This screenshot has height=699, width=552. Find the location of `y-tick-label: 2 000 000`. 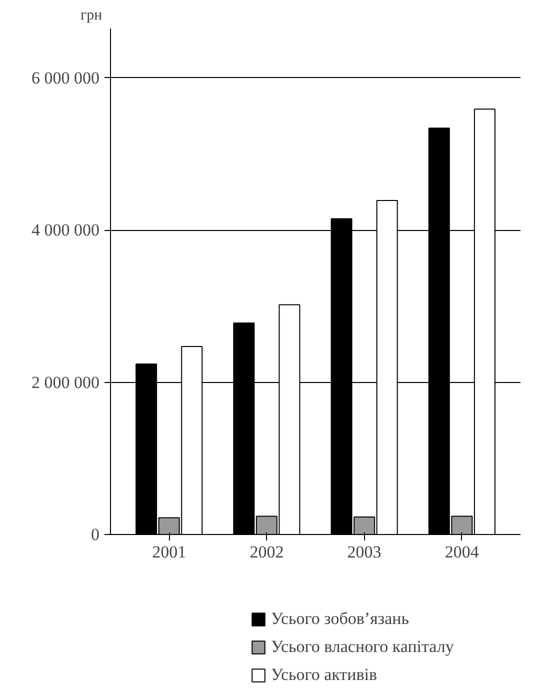

y-tick-label: 2 000 000 is located at coordinates (66, 382).